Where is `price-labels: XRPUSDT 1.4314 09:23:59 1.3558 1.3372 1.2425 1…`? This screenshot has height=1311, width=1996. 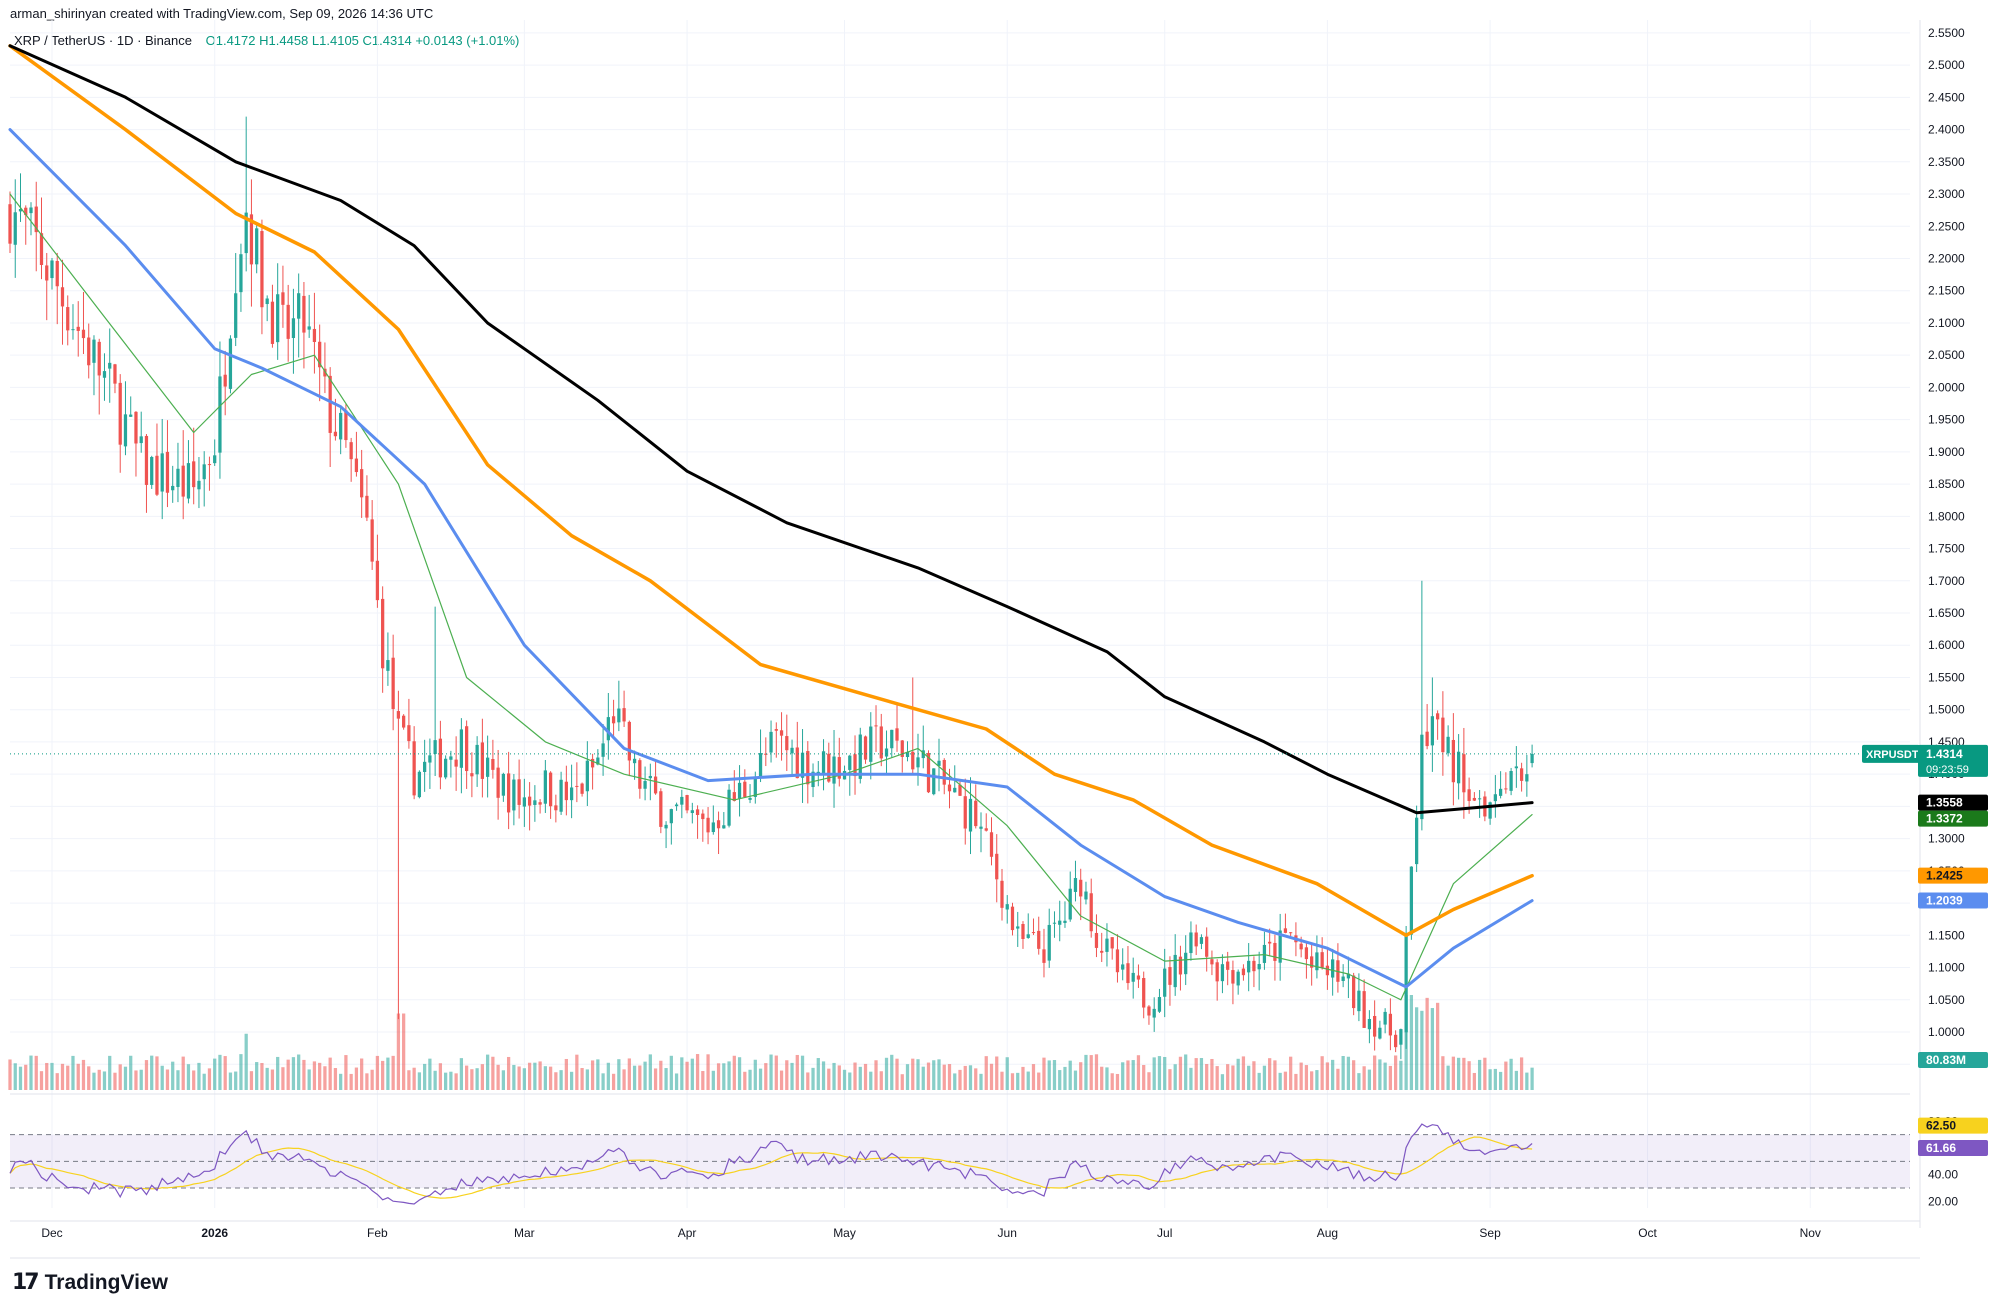
price-labels: XRPUSDT 1.4314 09:23:59 1.3558 1.3372 1.2425 1… is located at coordinates (1925, 950).